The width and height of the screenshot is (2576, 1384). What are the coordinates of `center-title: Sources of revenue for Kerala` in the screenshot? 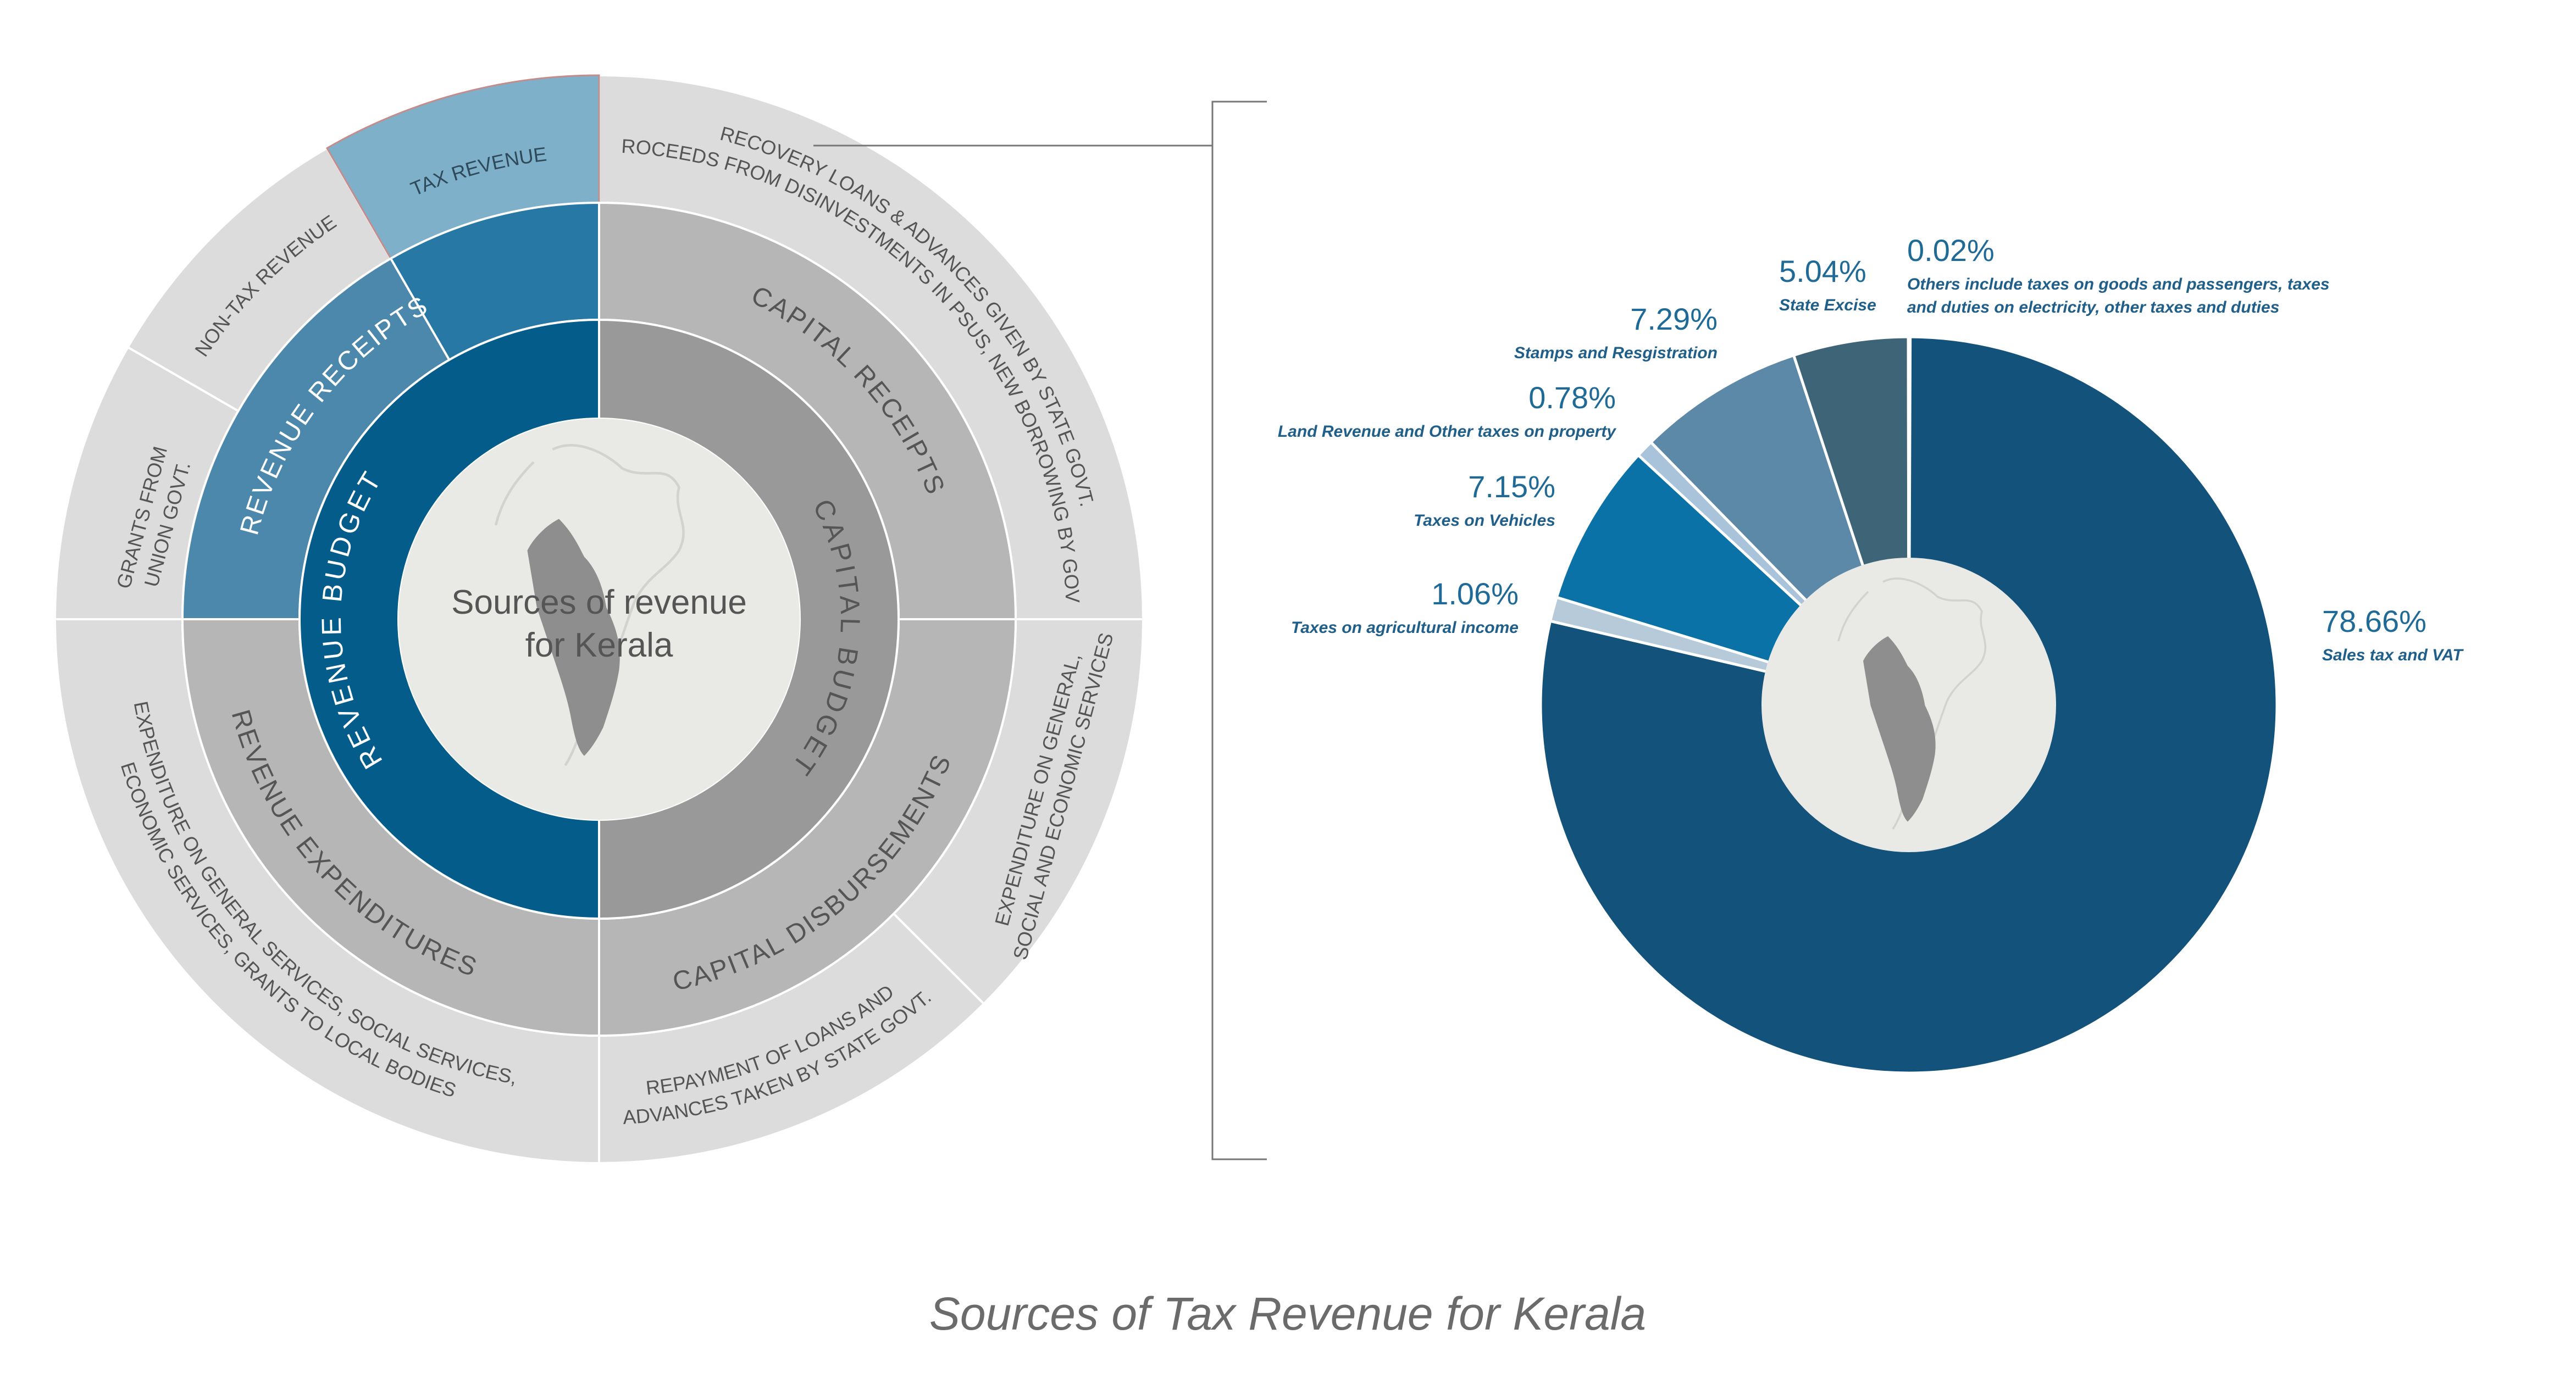 It's located at (599, 623).